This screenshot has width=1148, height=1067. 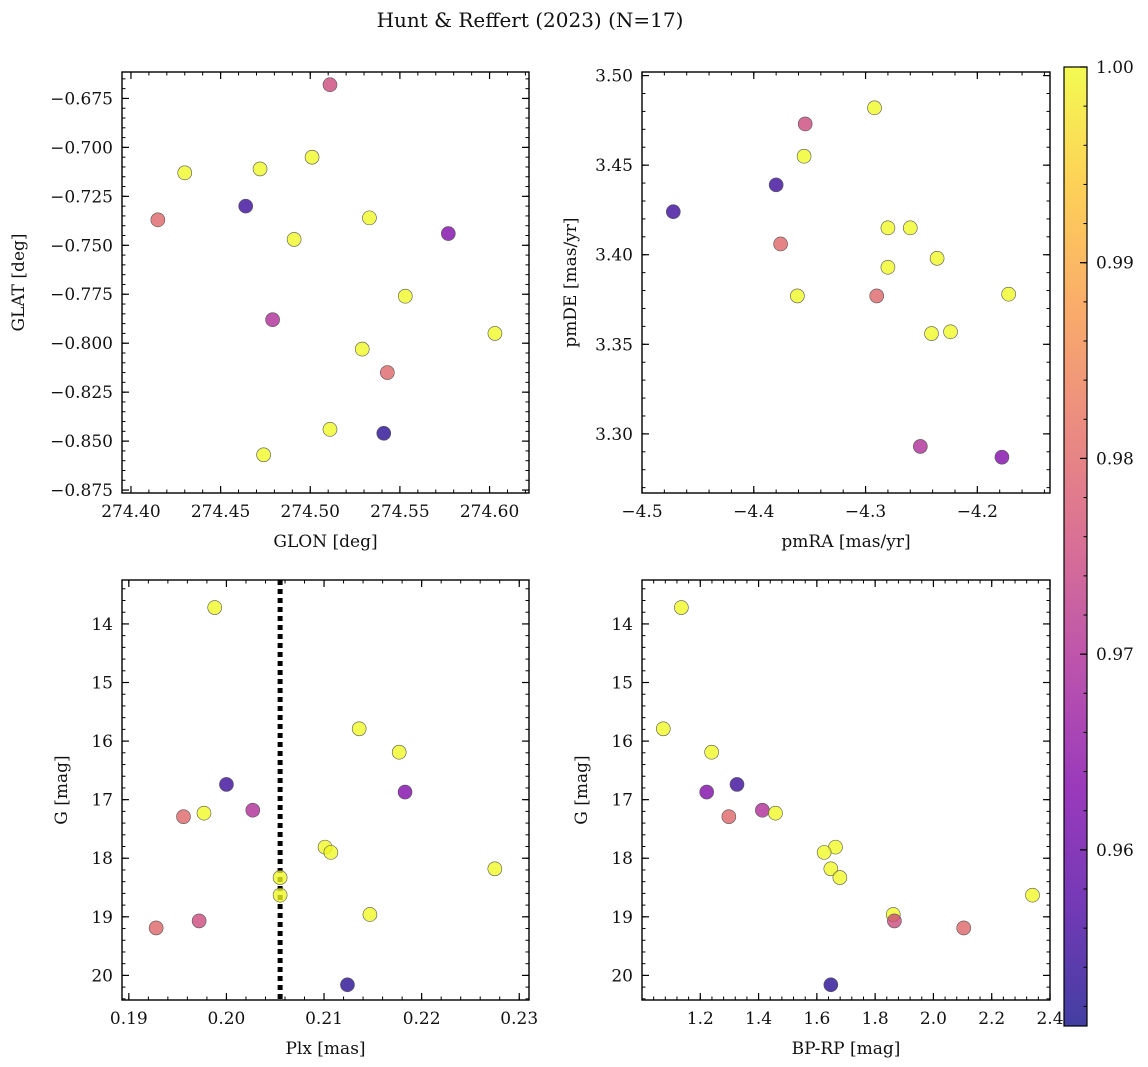 What do you see at coordinates (991, 1019) in the screenshot?
I see `x-tick-label: 2.2` at bounding box center [991, 1019].